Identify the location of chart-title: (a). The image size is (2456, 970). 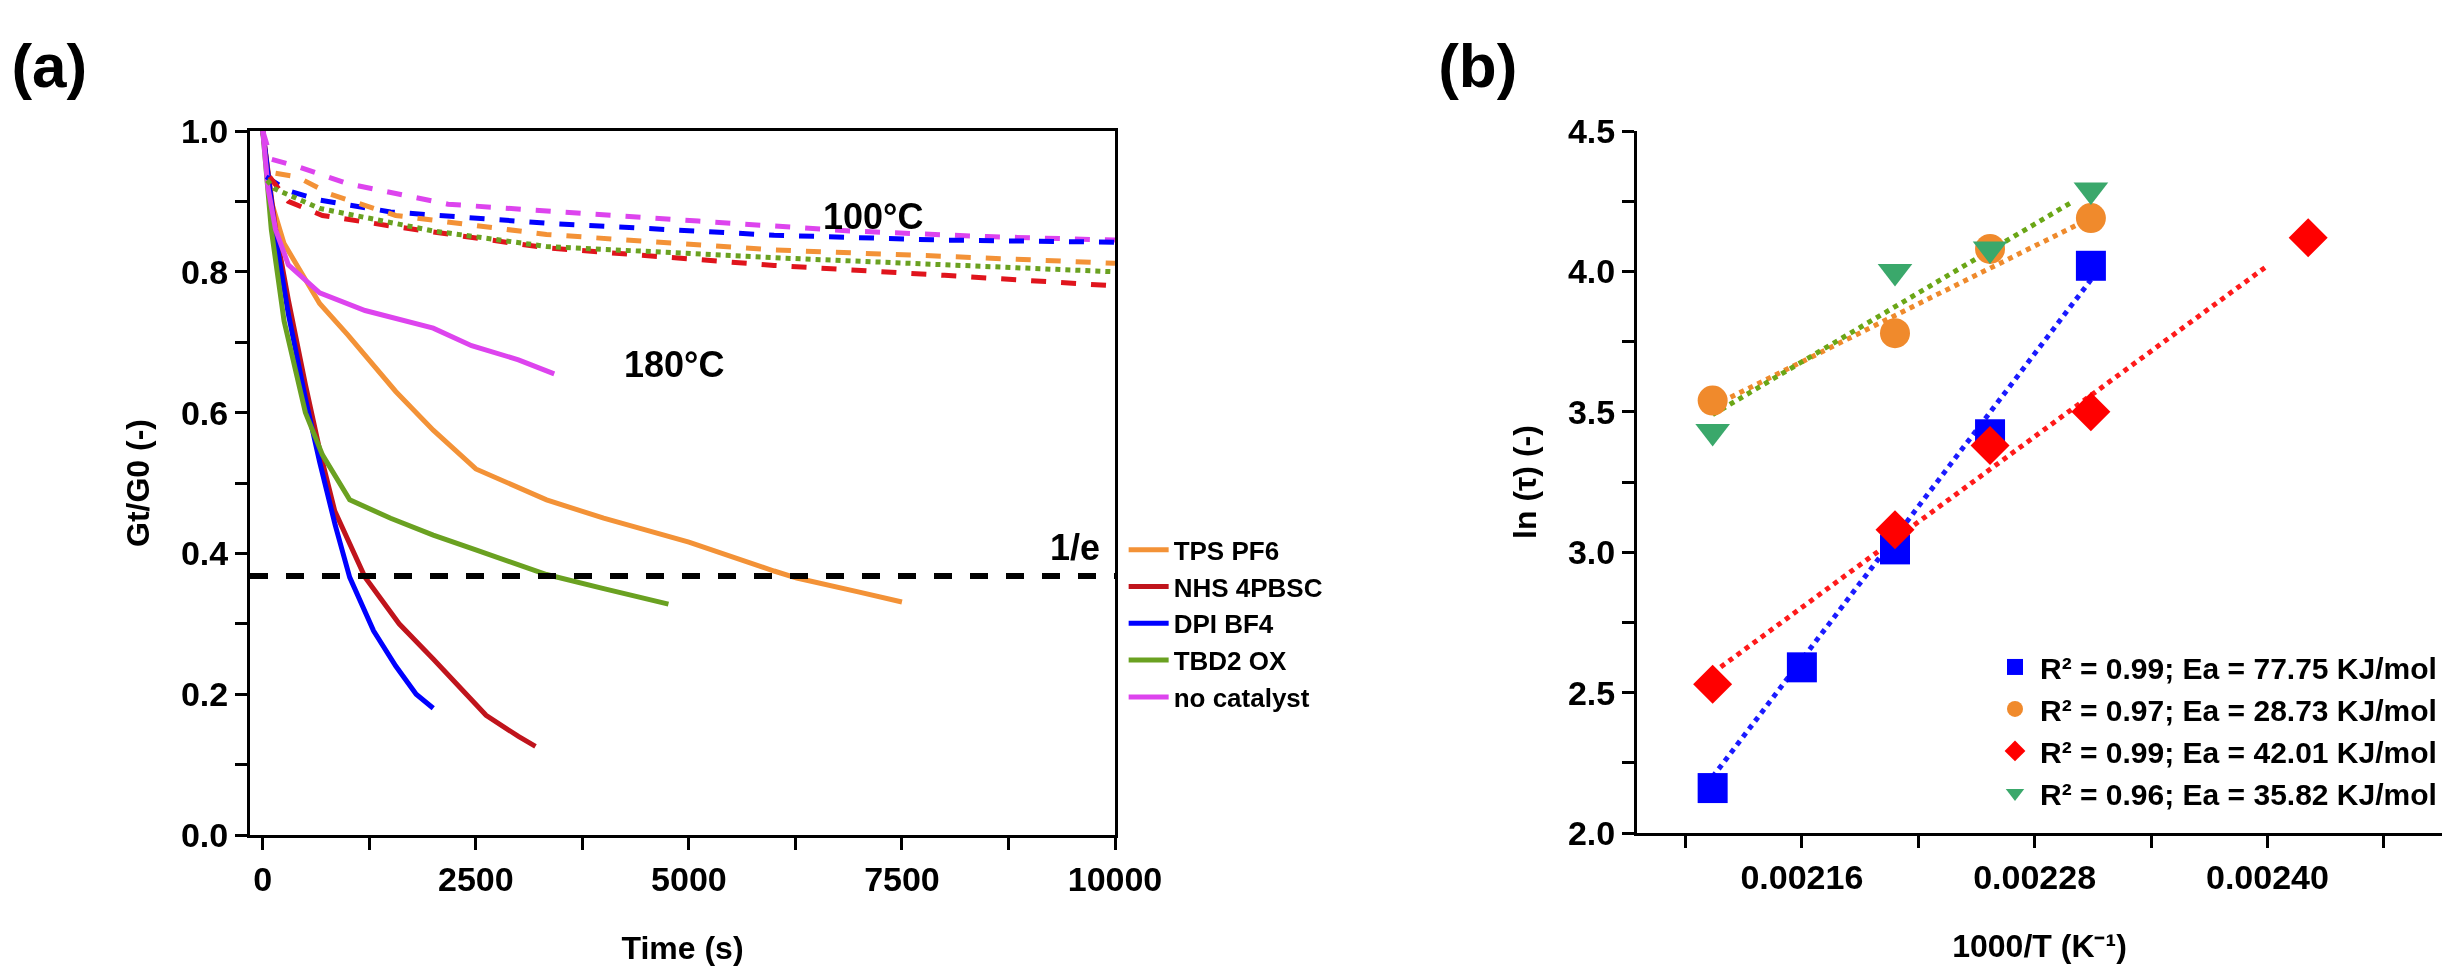
(49, 66).